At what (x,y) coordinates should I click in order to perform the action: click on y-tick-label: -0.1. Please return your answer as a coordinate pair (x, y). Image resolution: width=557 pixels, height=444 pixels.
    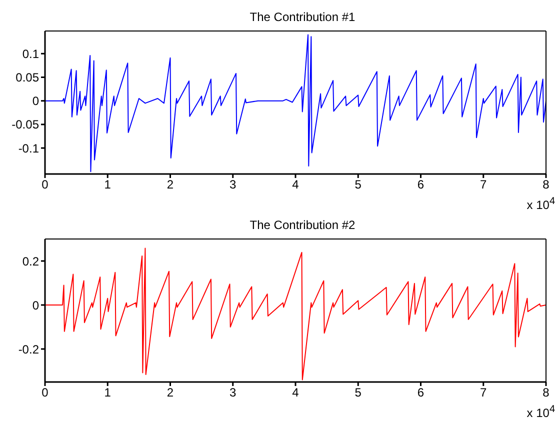
    Looking at the image, I should click on (29, 148).